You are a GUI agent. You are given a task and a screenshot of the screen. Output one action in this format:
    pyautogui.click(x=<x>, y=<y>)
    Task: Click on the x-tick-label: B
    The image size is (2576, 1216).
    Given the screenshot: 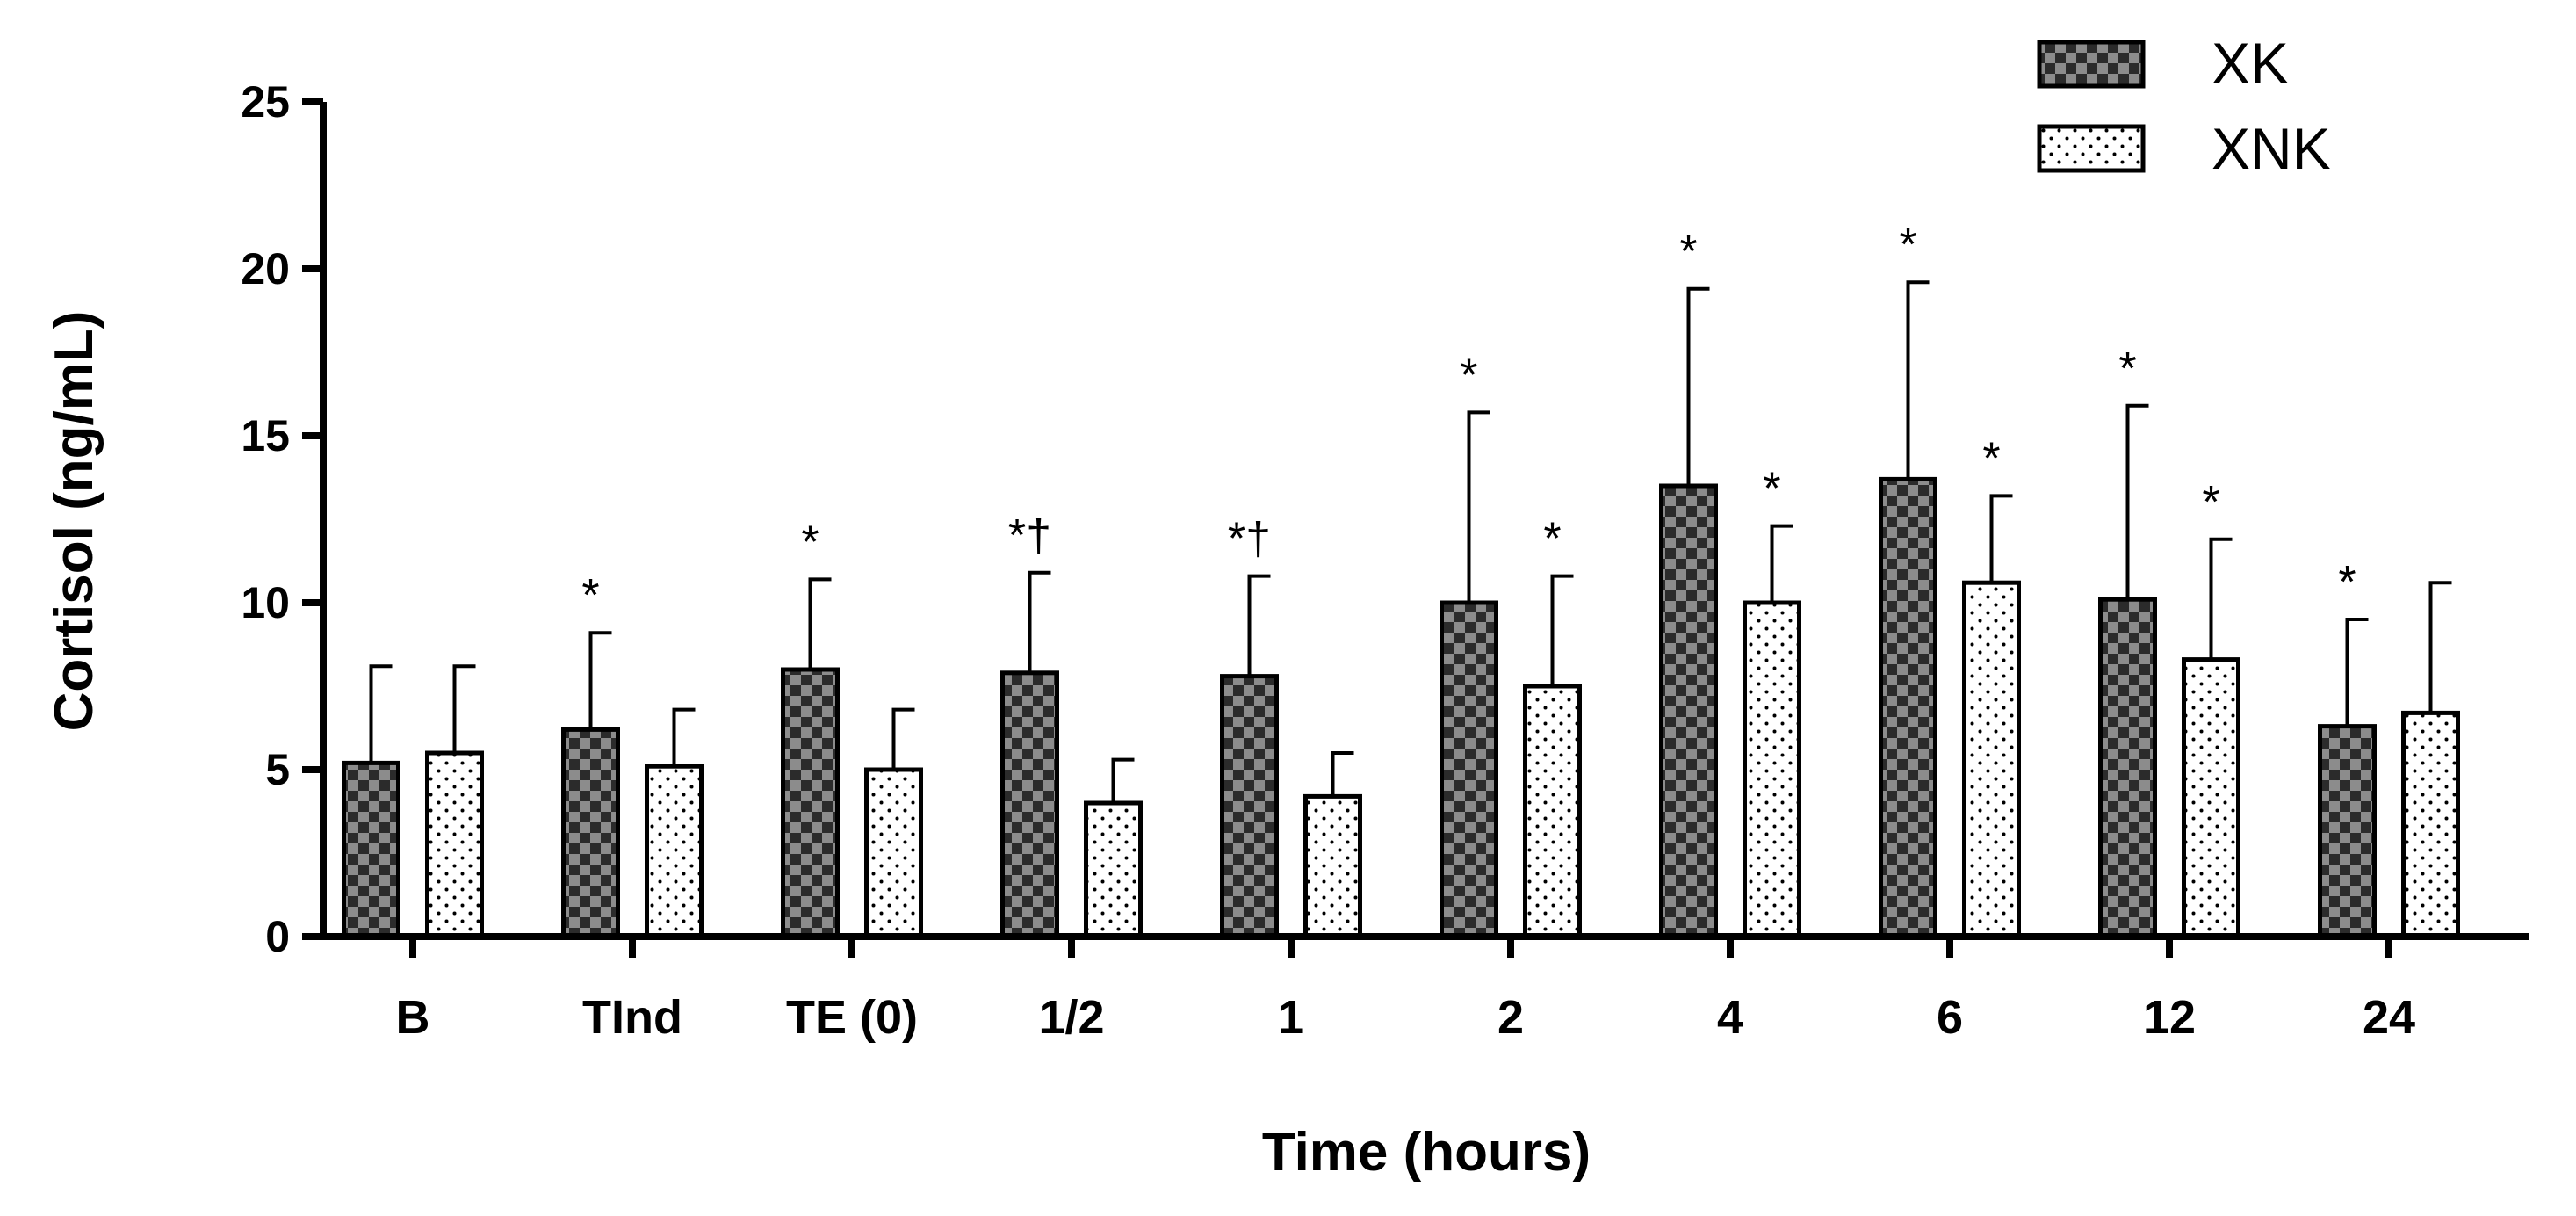 What is the action you would take?
    pyautogui.click(x=413, y=1017)
    